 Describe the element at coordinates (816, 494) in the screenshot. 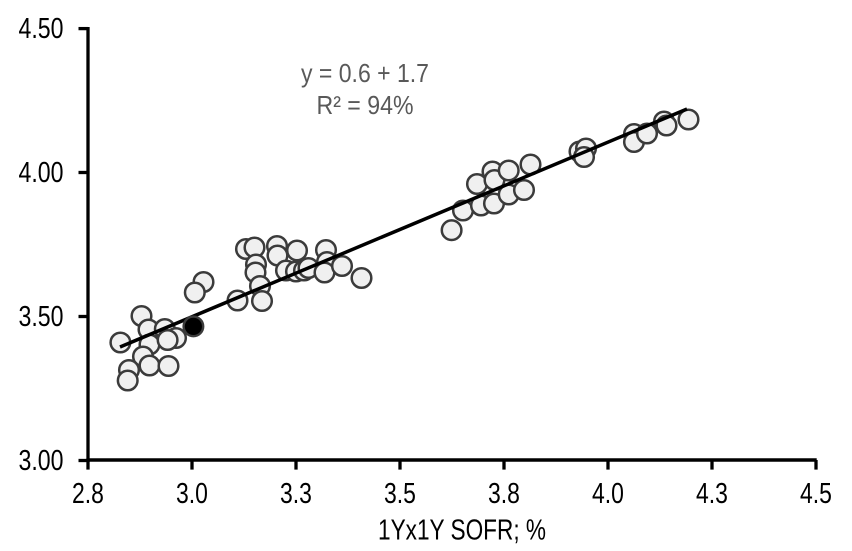

I see `svg-text: 4.5` at that location.